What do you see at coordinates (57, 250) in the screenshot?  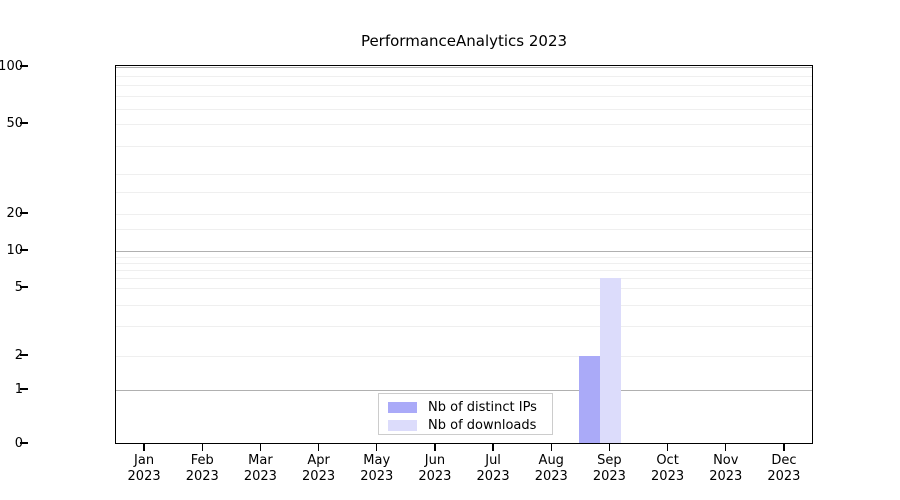 I see `y-axis: 0 1 2 5 10 20 50 100` at bounding box center [57, 250].